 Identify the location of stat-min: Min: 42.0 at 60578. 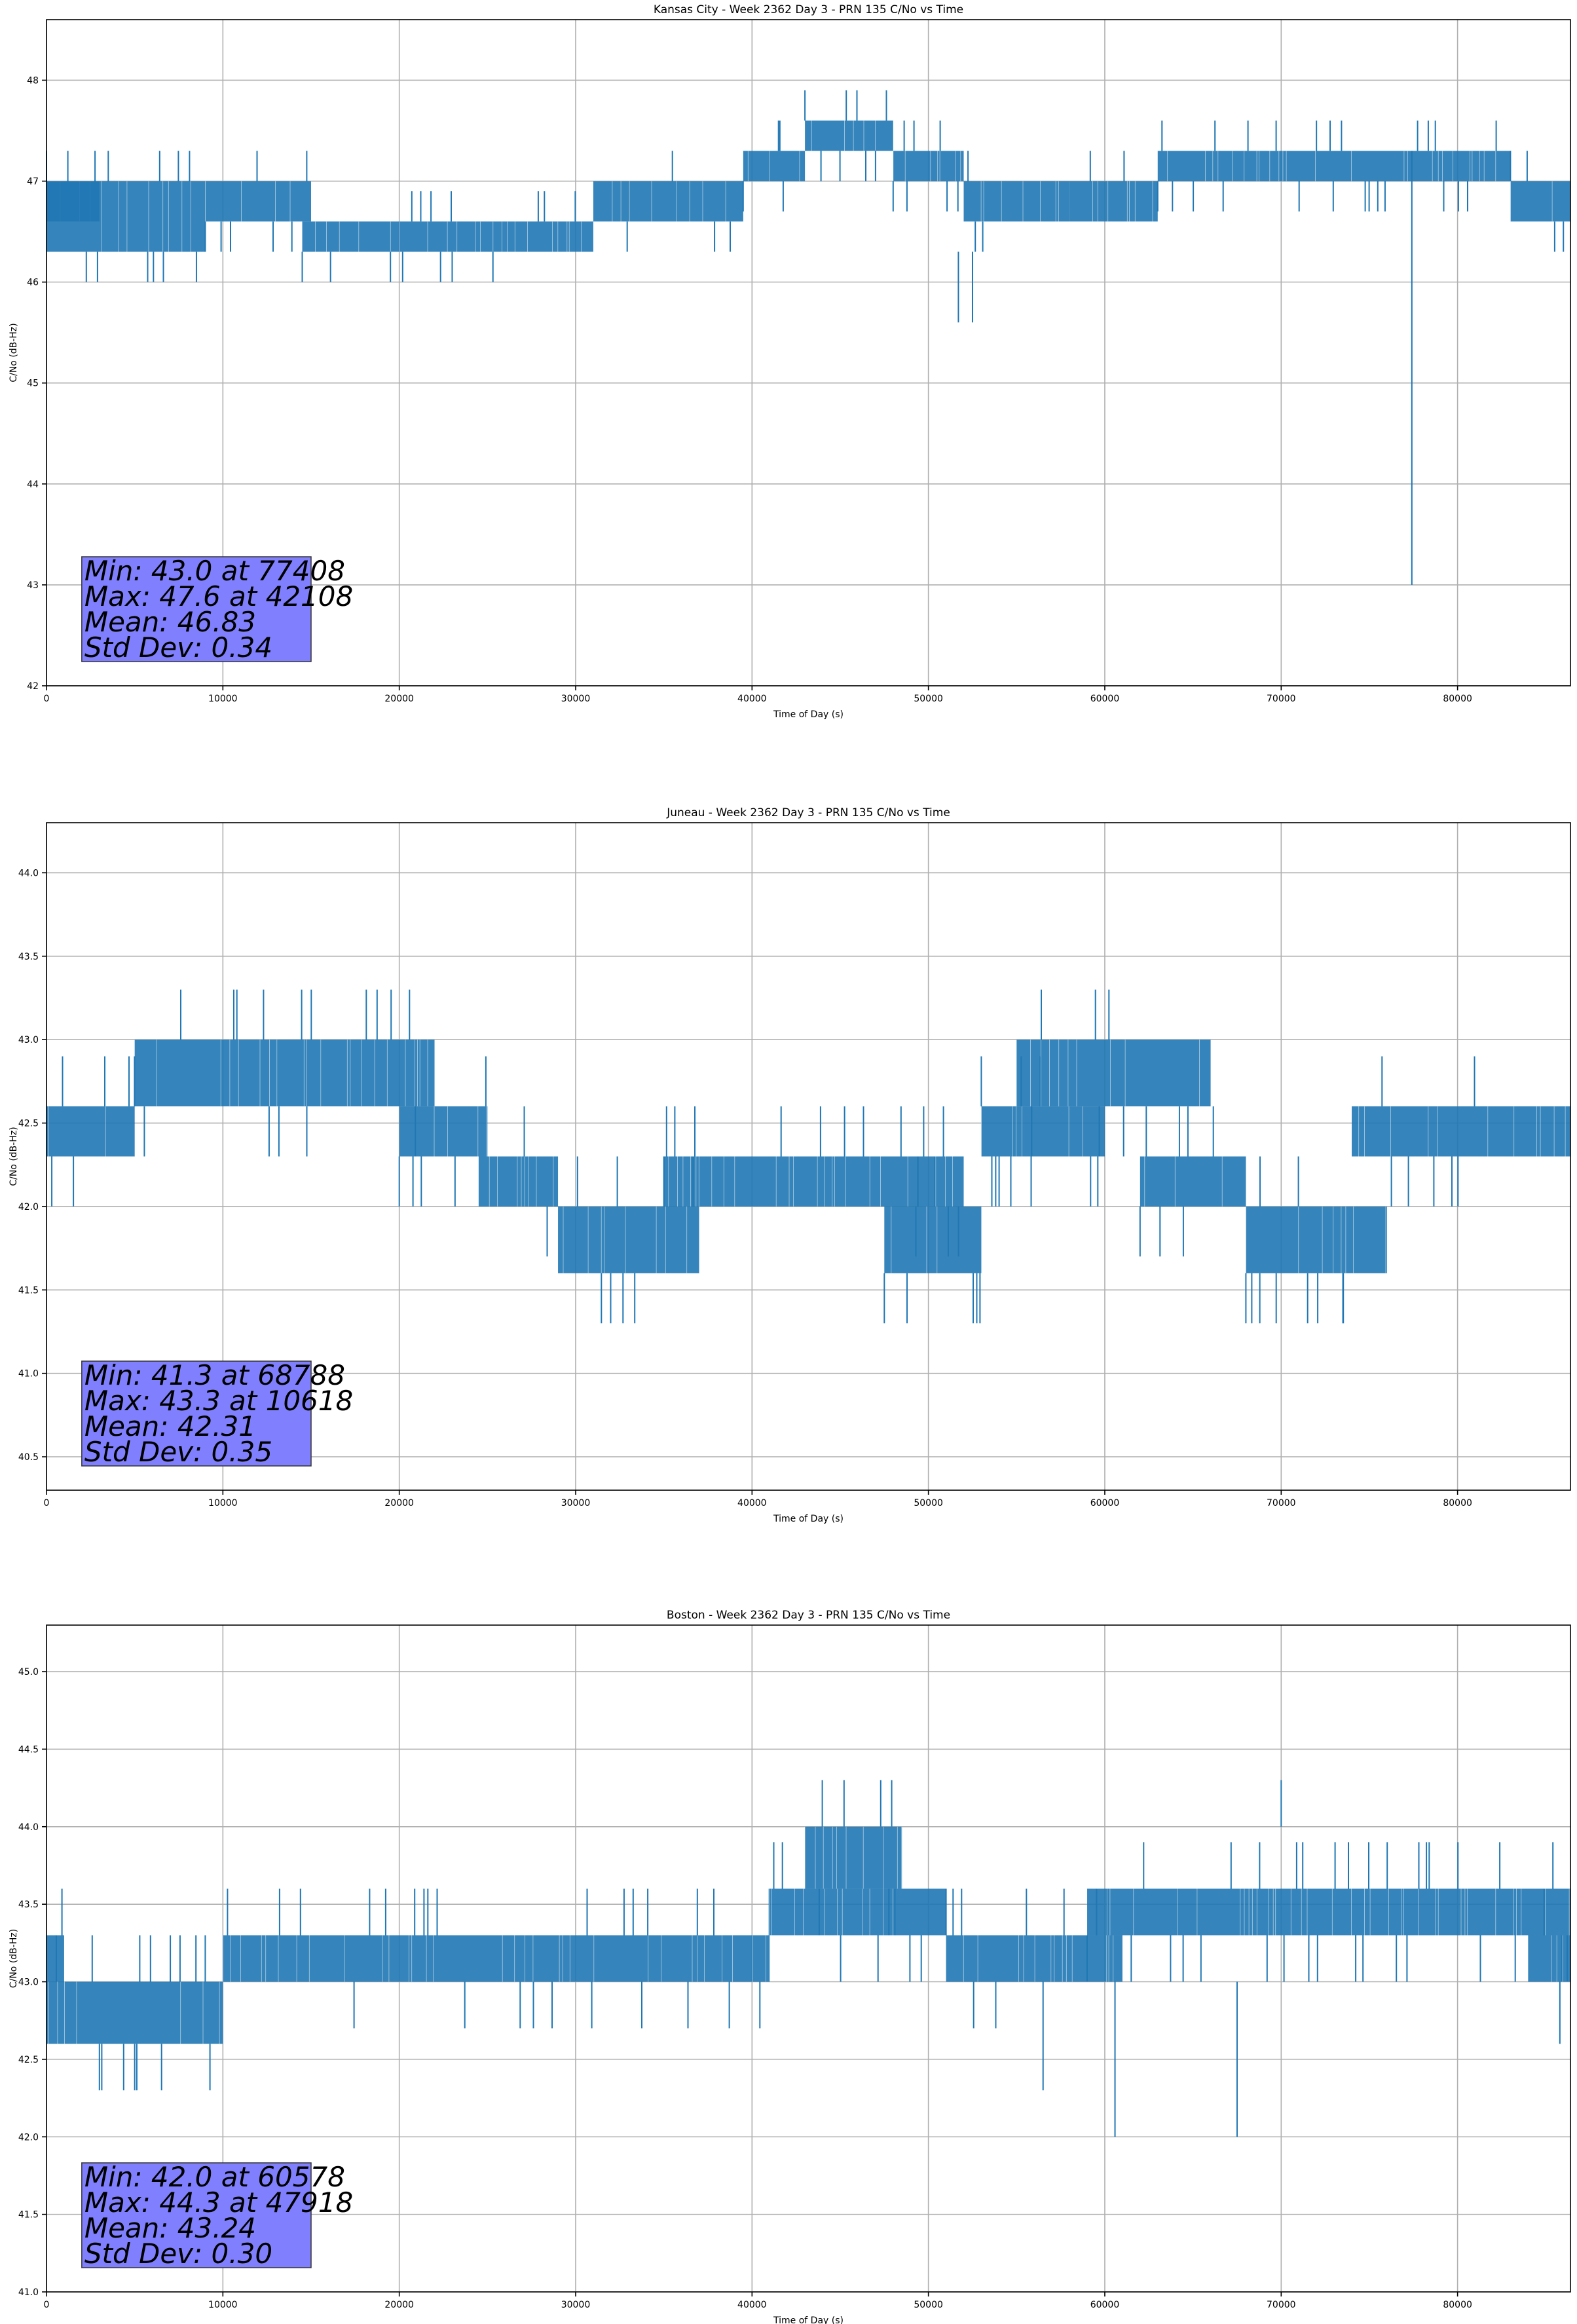
(214, 2177).